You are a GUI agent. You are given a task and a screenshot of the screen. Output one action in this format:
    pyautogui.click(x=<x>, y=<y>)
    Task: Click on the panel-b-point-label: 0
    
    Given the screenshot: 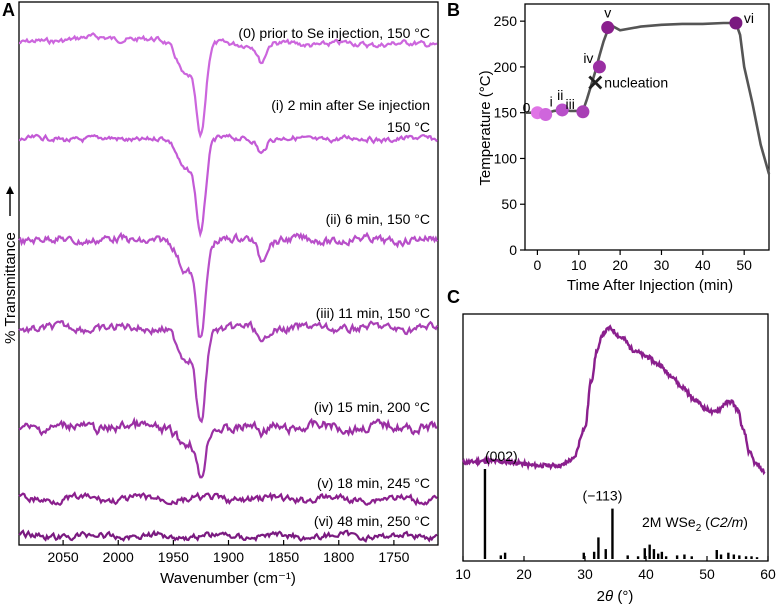 What is the action you would take?
    pyautogui.click(x=527, y=108)
    